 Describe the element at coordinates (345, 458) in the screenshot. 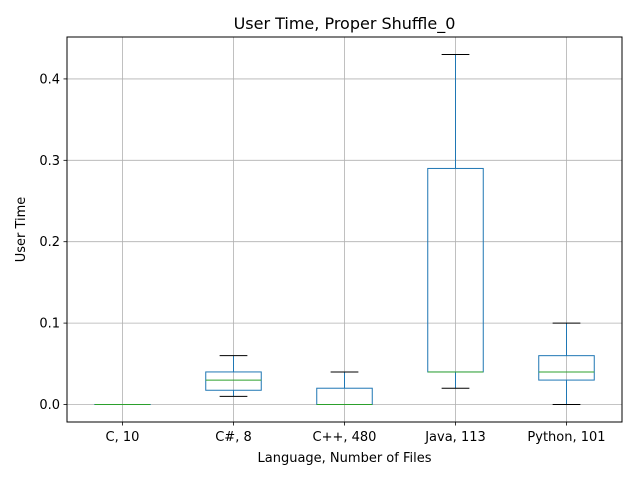

I see `x-axis-title: Language, Number of Files` at that location.